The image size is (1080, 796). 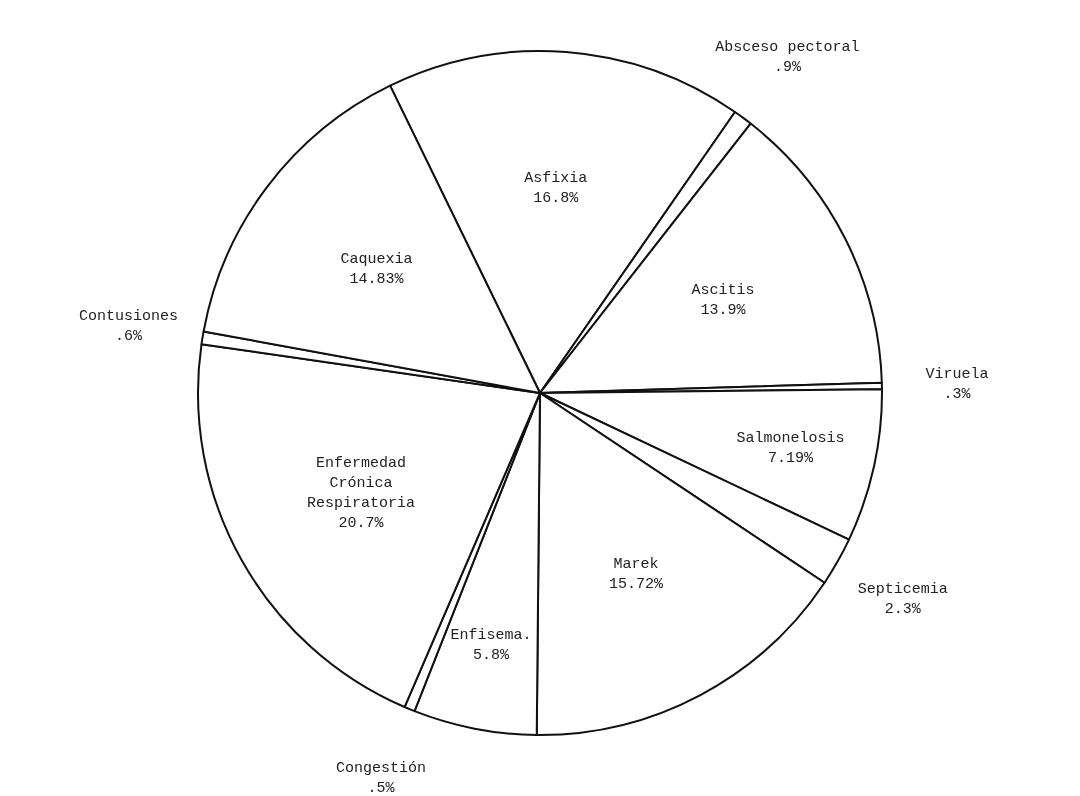 I want to click on slice-label: Marek, so click(x=636, y=565).